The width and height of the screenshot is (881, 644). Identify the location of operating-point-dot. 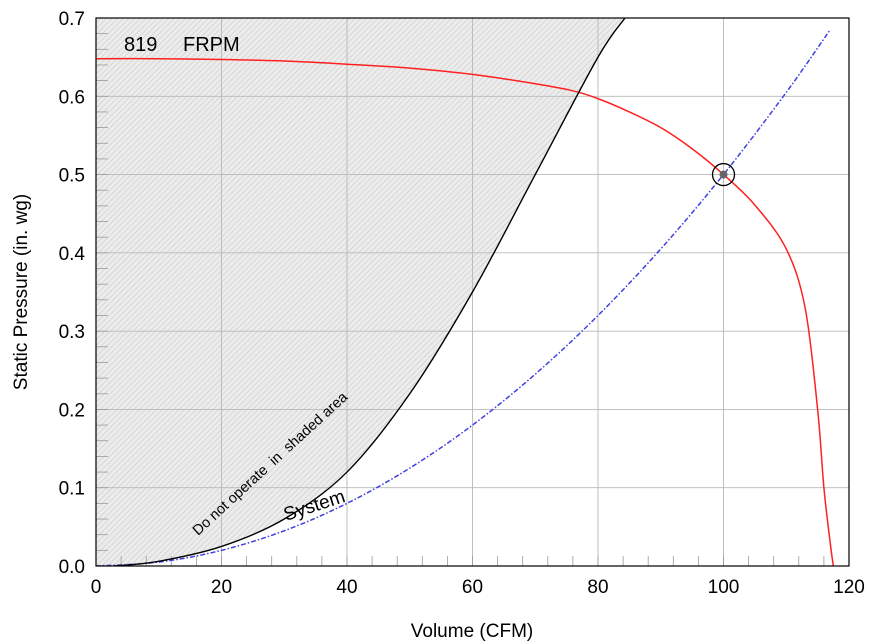
(723, 174).